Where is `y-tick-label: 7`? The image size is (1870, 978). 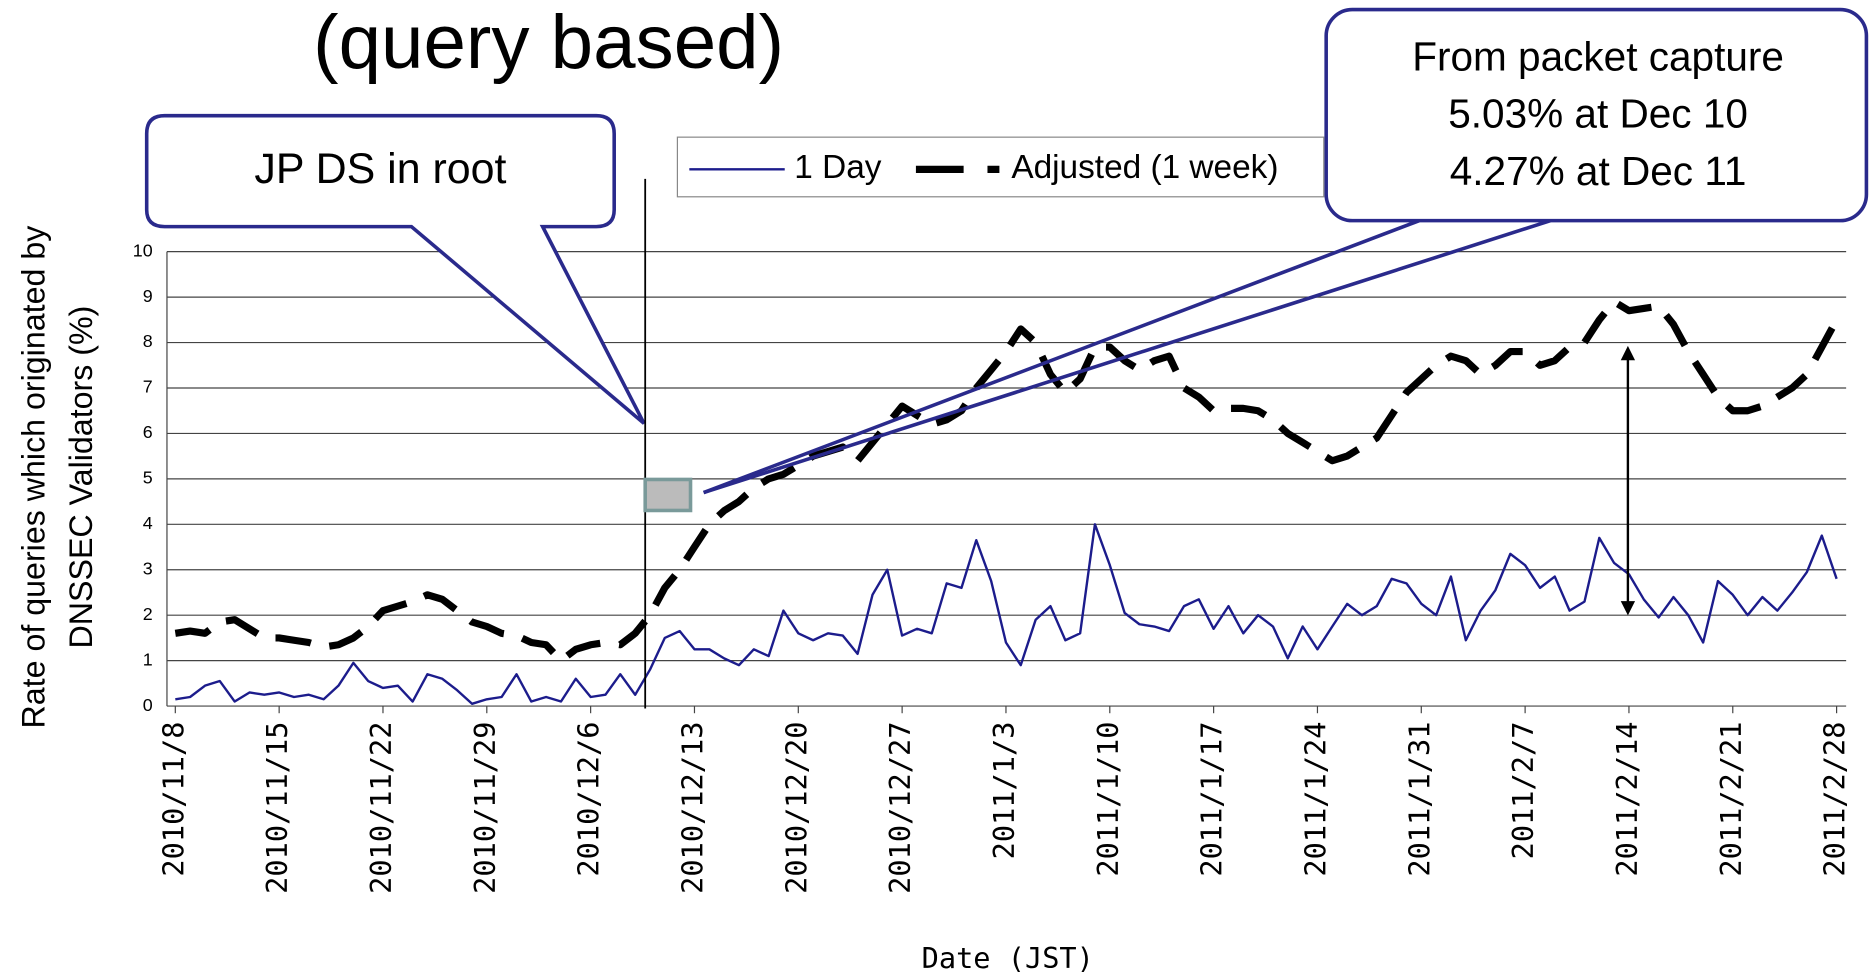
y-tick-label: 7 is located at coordinates (148, 387).